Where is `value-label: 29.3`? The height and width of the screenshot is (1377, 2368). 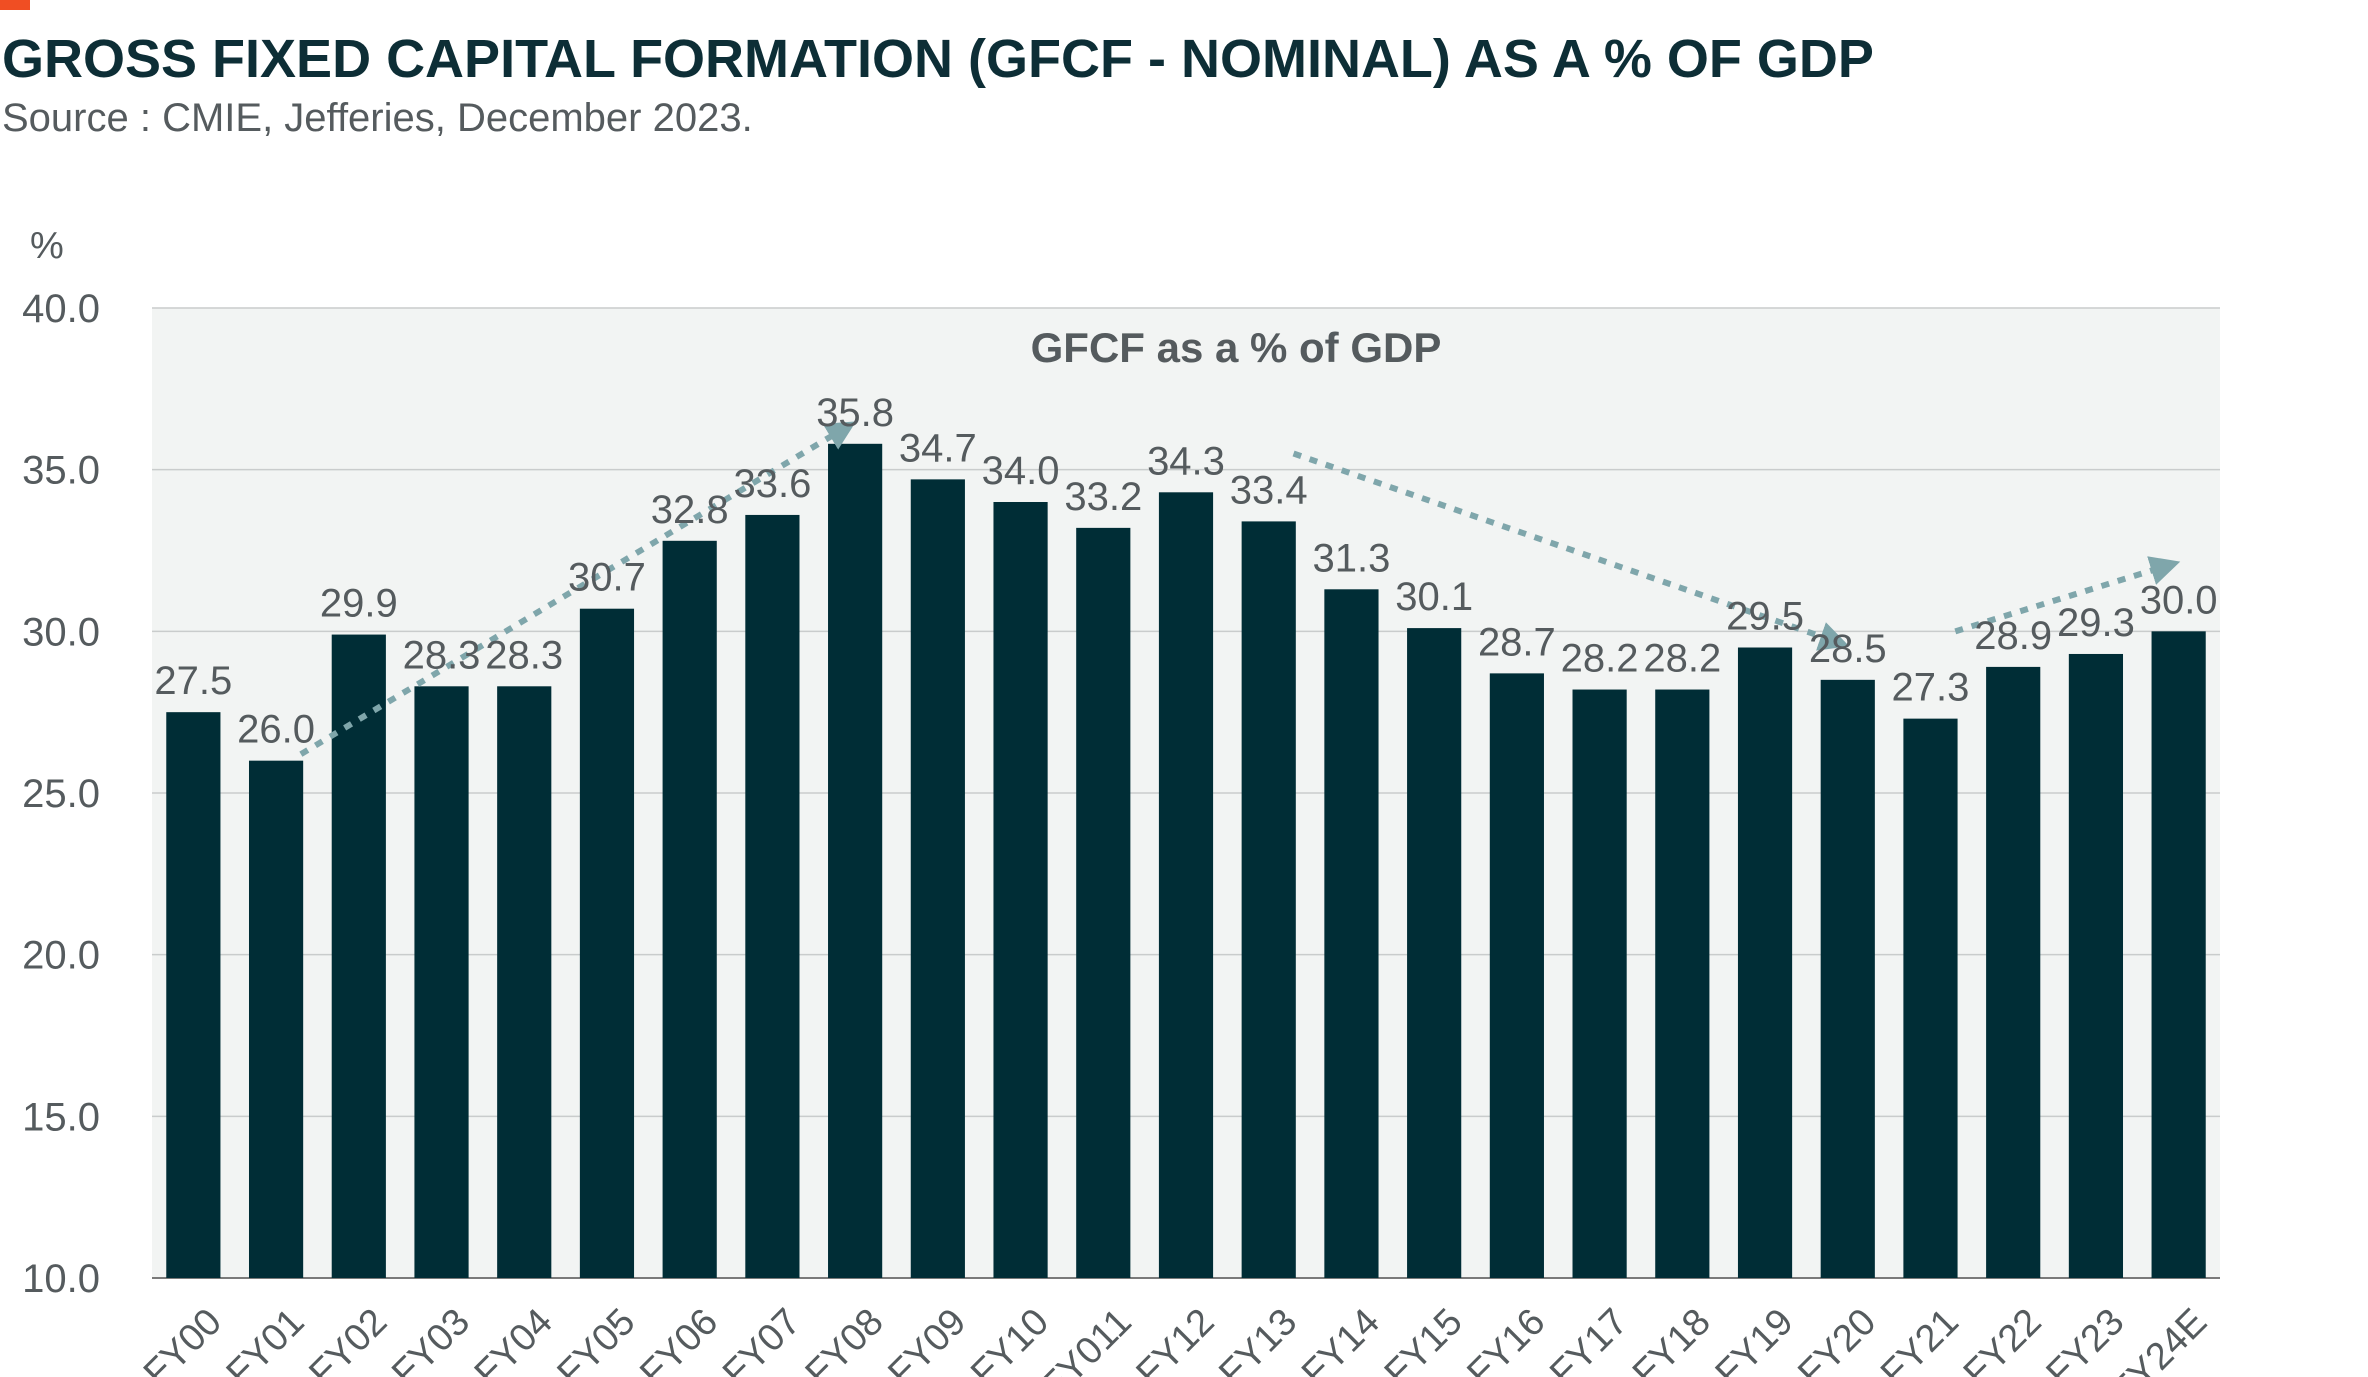
value-label: 29.3 is located at coordinates (2096, 623).